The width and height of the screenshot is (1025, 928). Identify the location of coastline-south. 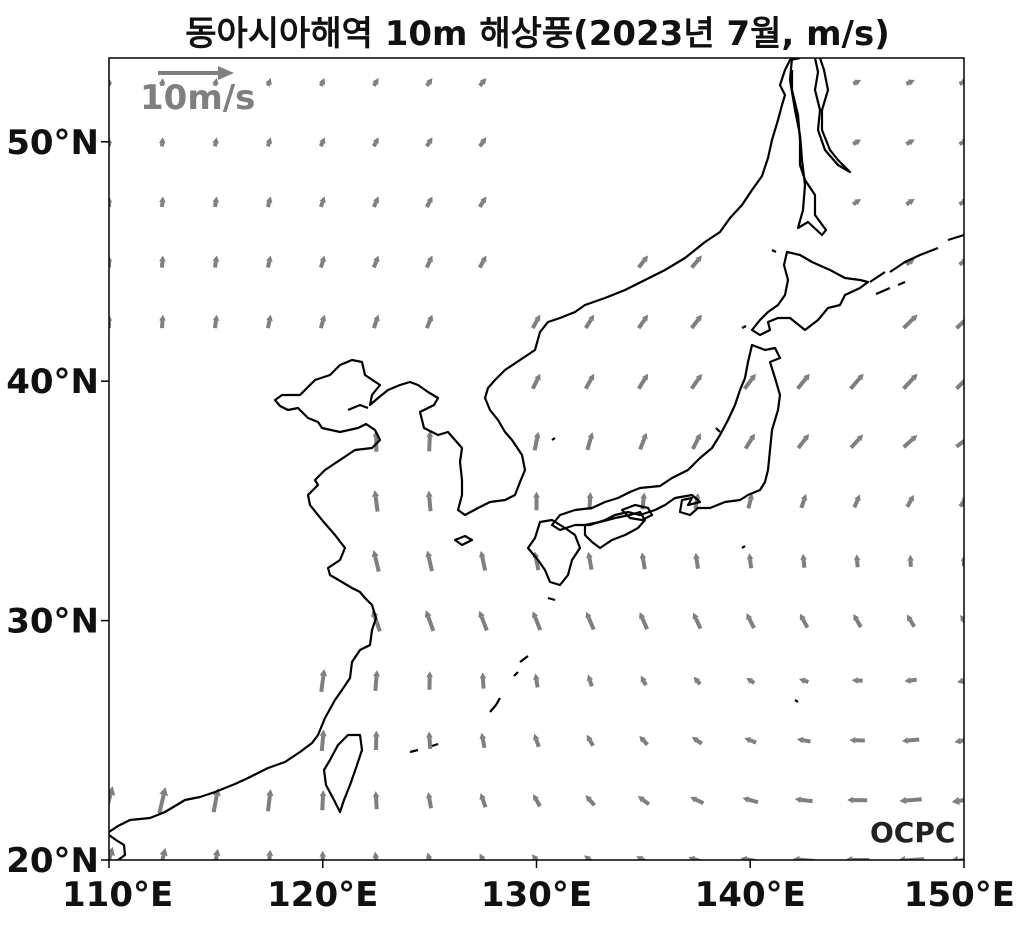
(118, 847).